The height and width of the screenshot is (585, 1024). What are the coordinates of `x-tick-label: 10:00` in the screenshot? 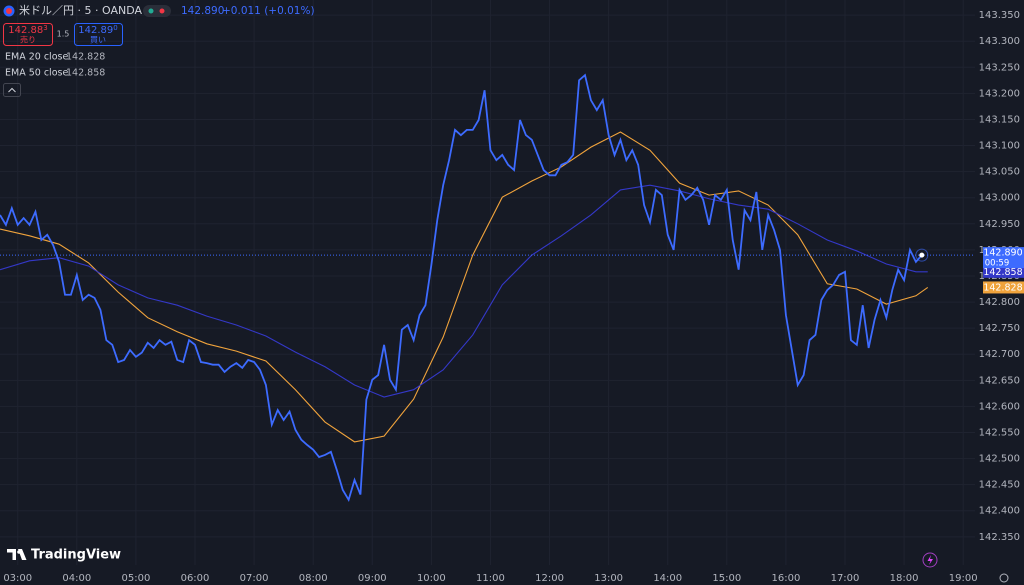 It's located at (431, 578).